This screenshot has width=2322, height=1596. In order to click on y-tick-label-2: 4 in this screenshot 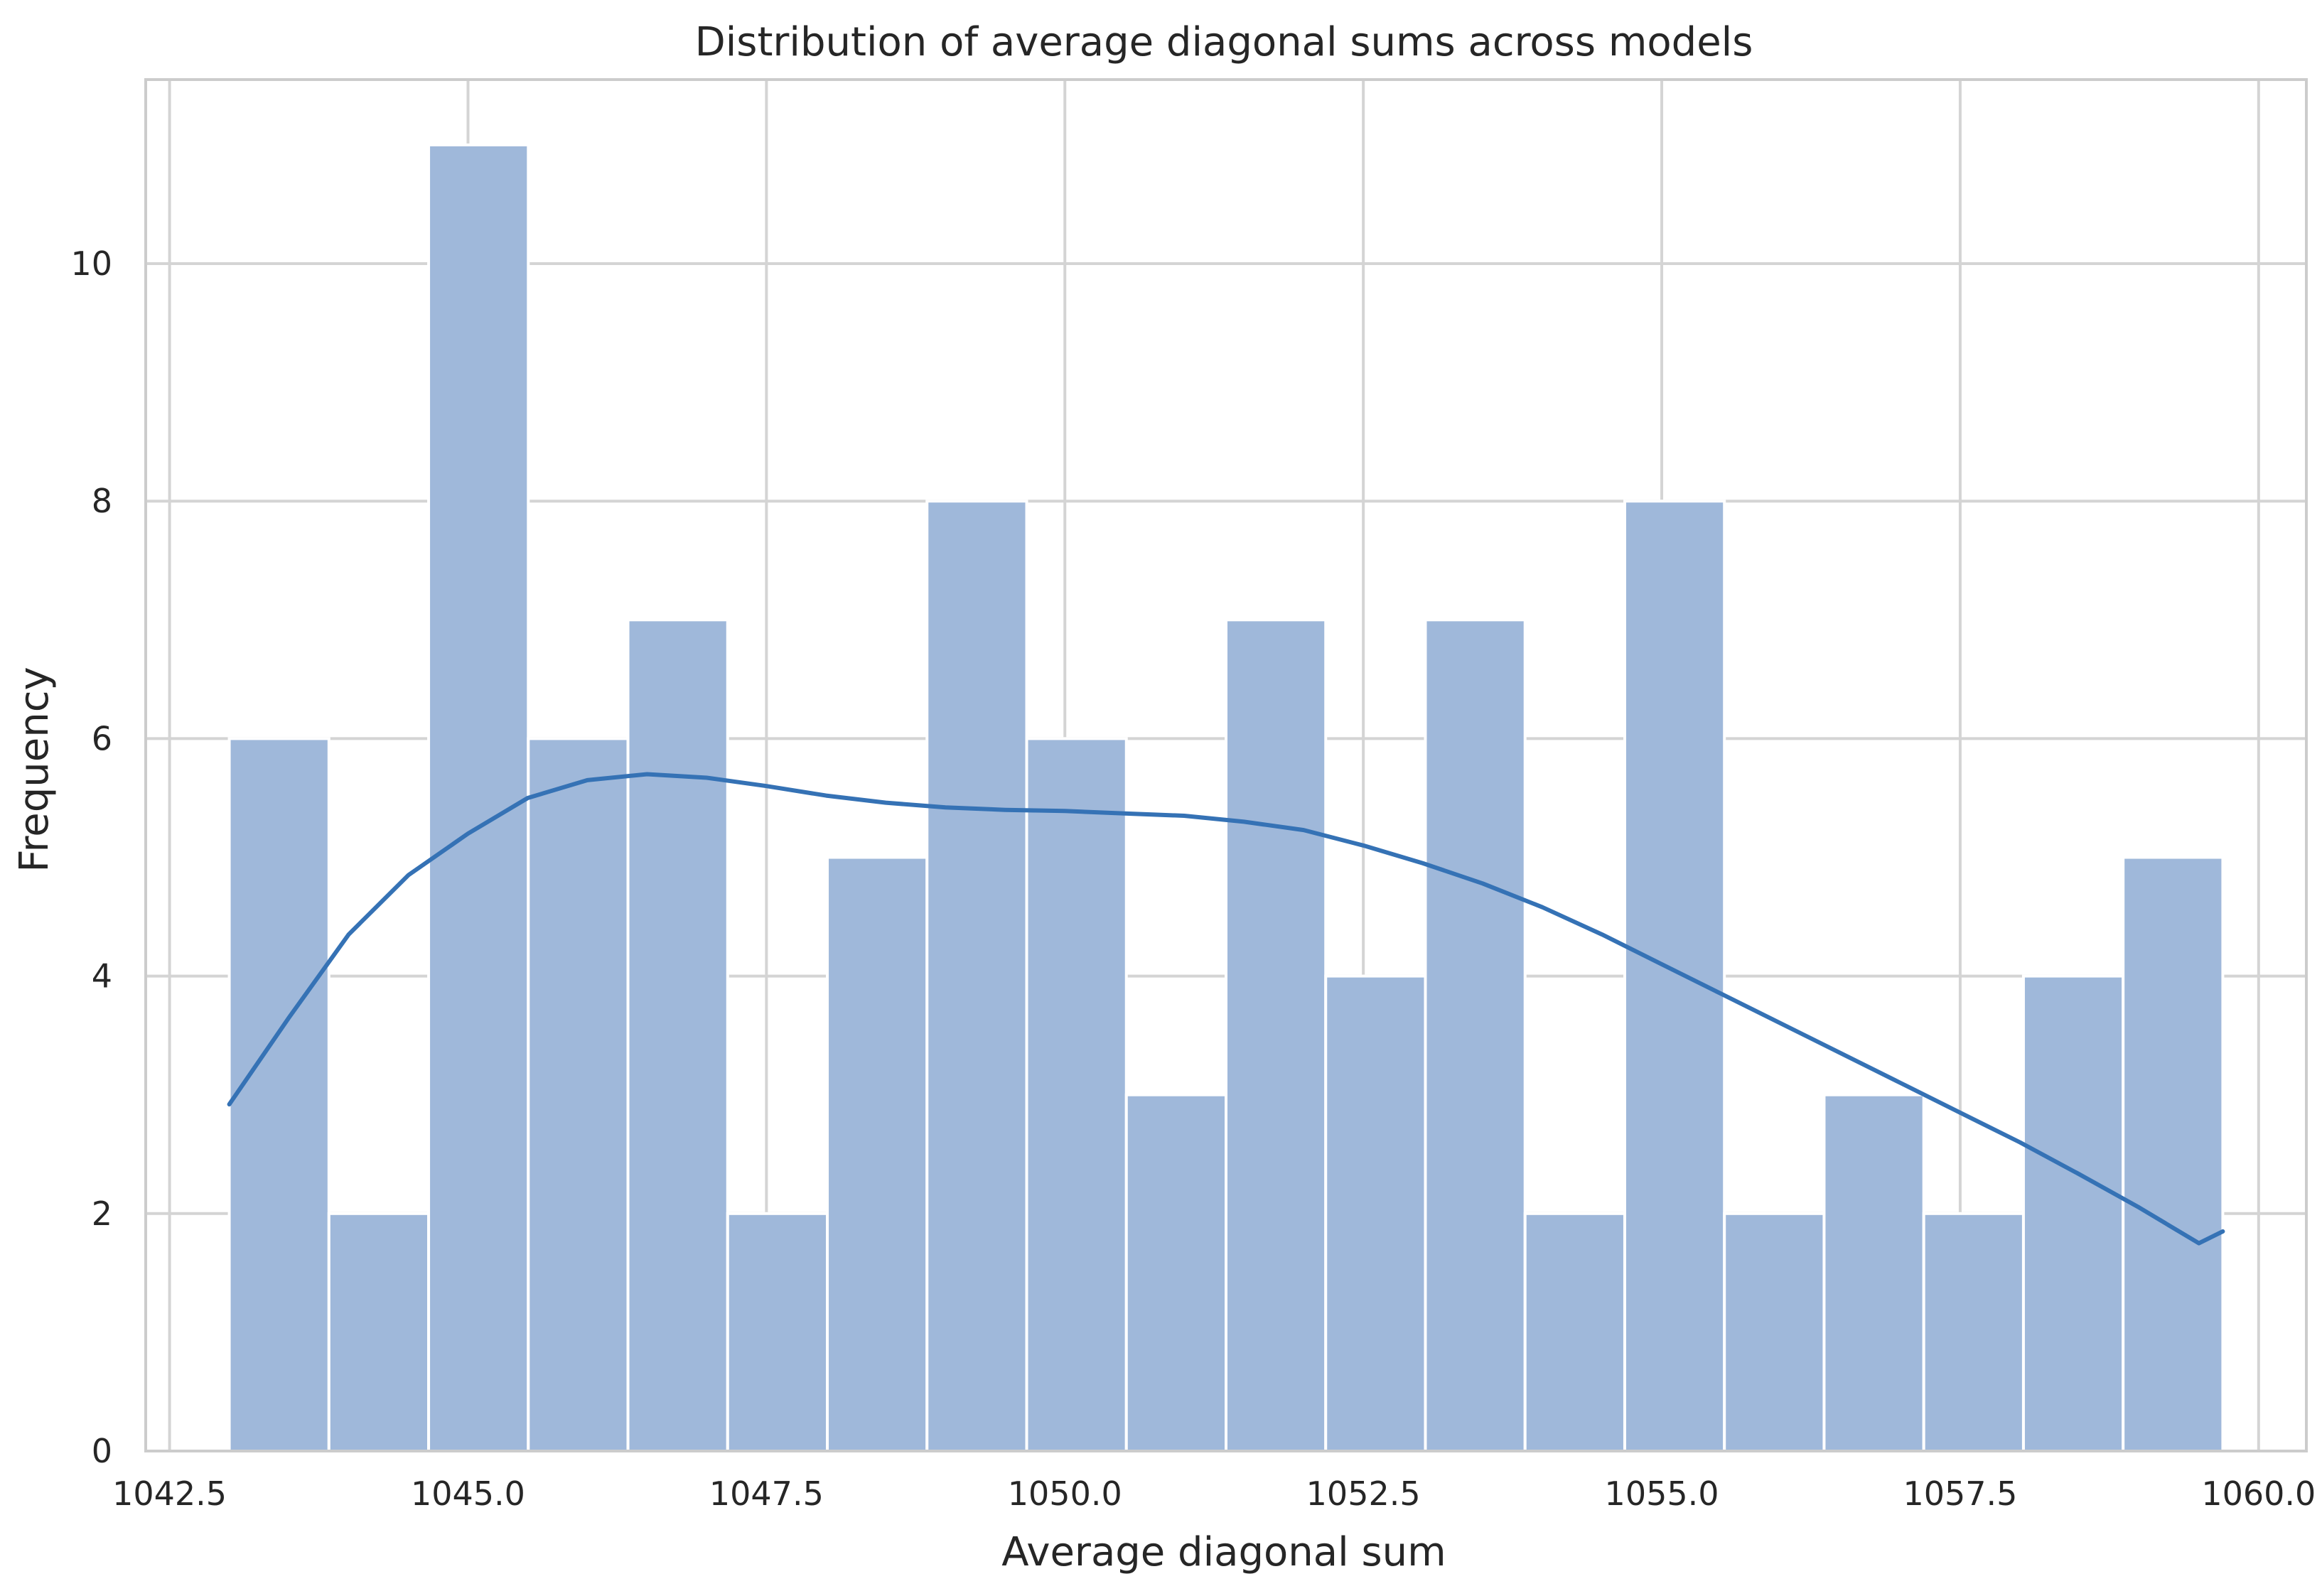, I will do `click(102, 977)`.